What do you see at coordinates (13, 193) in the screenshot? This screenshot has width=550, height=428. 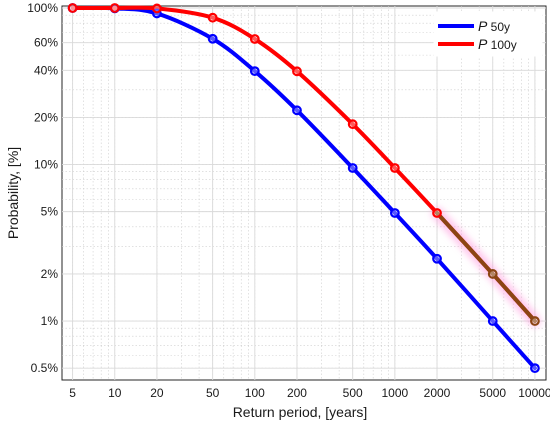 I see `y-axis-title: Probability, [%]` at bounding box center [13, 193].